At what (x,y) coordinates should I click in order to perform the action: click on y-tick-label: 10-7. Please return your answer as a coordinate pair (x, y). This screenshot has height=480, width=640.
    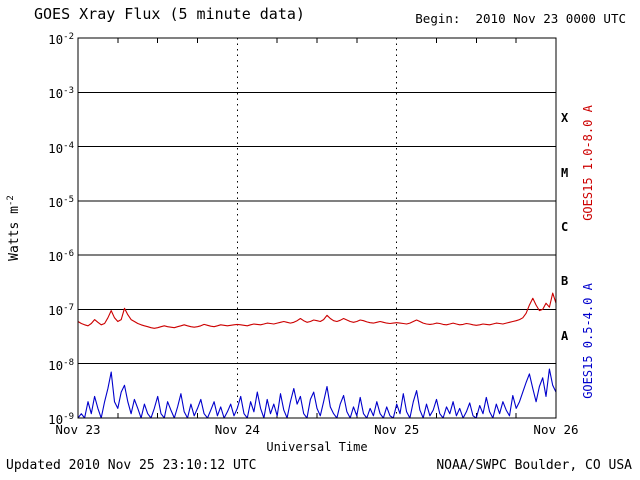
    Looking at the image, I should click on (54, 309).